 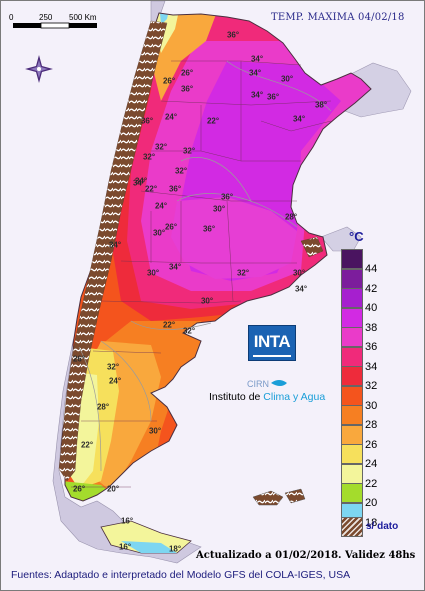 What do you see at coordinates (371, 308) in the screenshot?
I see `legend-tick-40: 40` at bounding box center [371, 308].